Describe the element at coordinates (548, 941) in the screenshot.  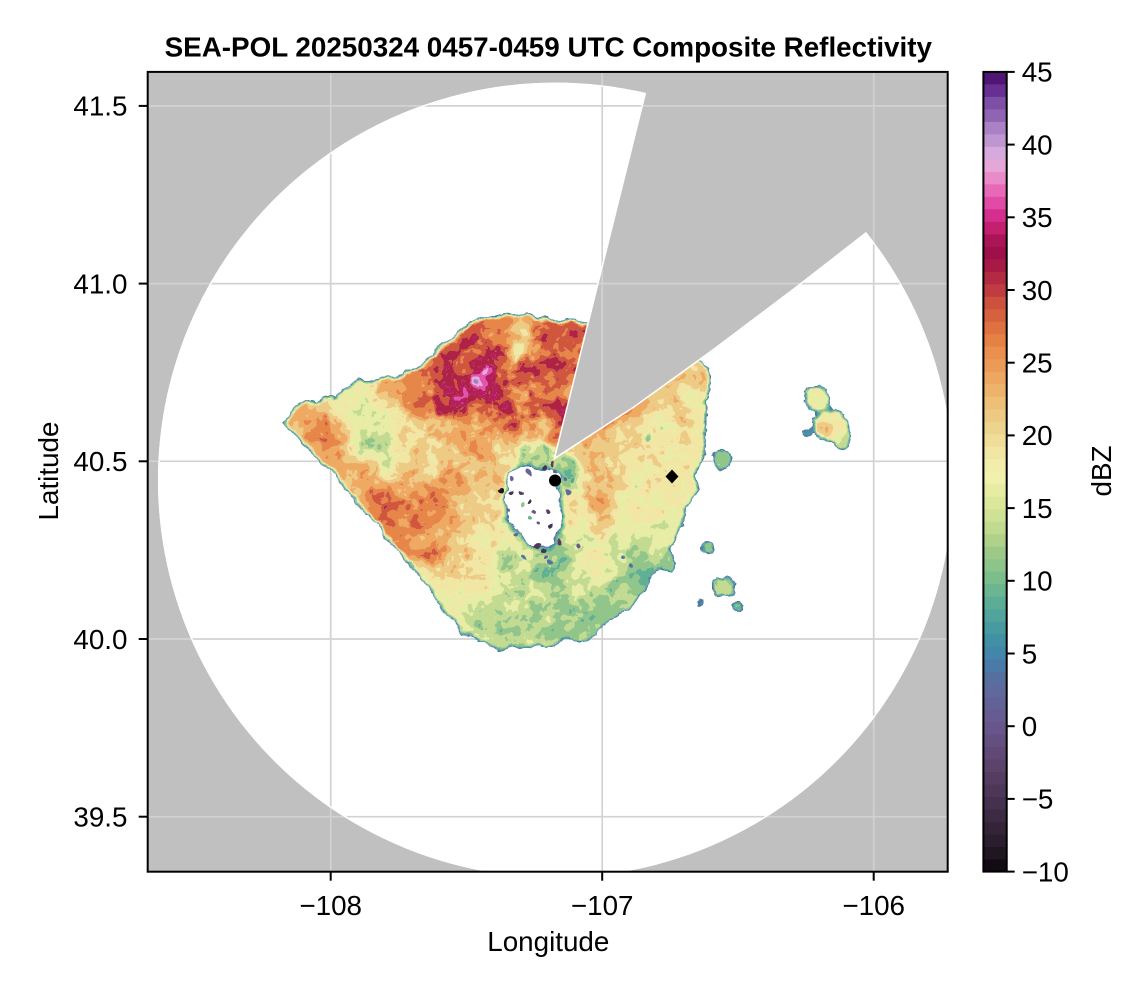
I see `svg-text: Longitude` at that location.